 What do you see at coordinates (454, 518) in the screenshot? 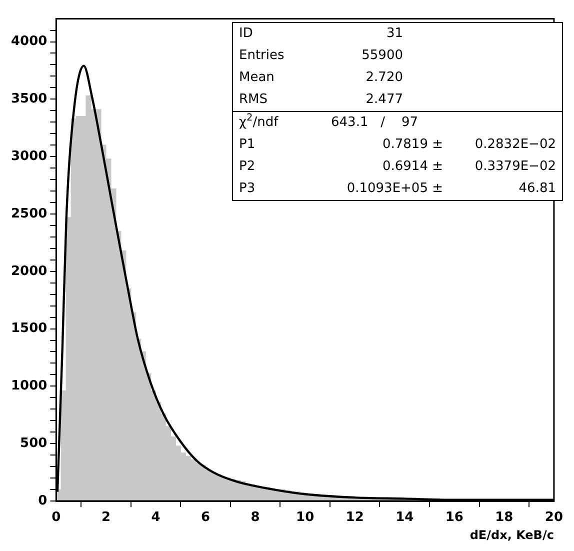
I see `x-tick-label: 16` at bounding box center [454, 518].